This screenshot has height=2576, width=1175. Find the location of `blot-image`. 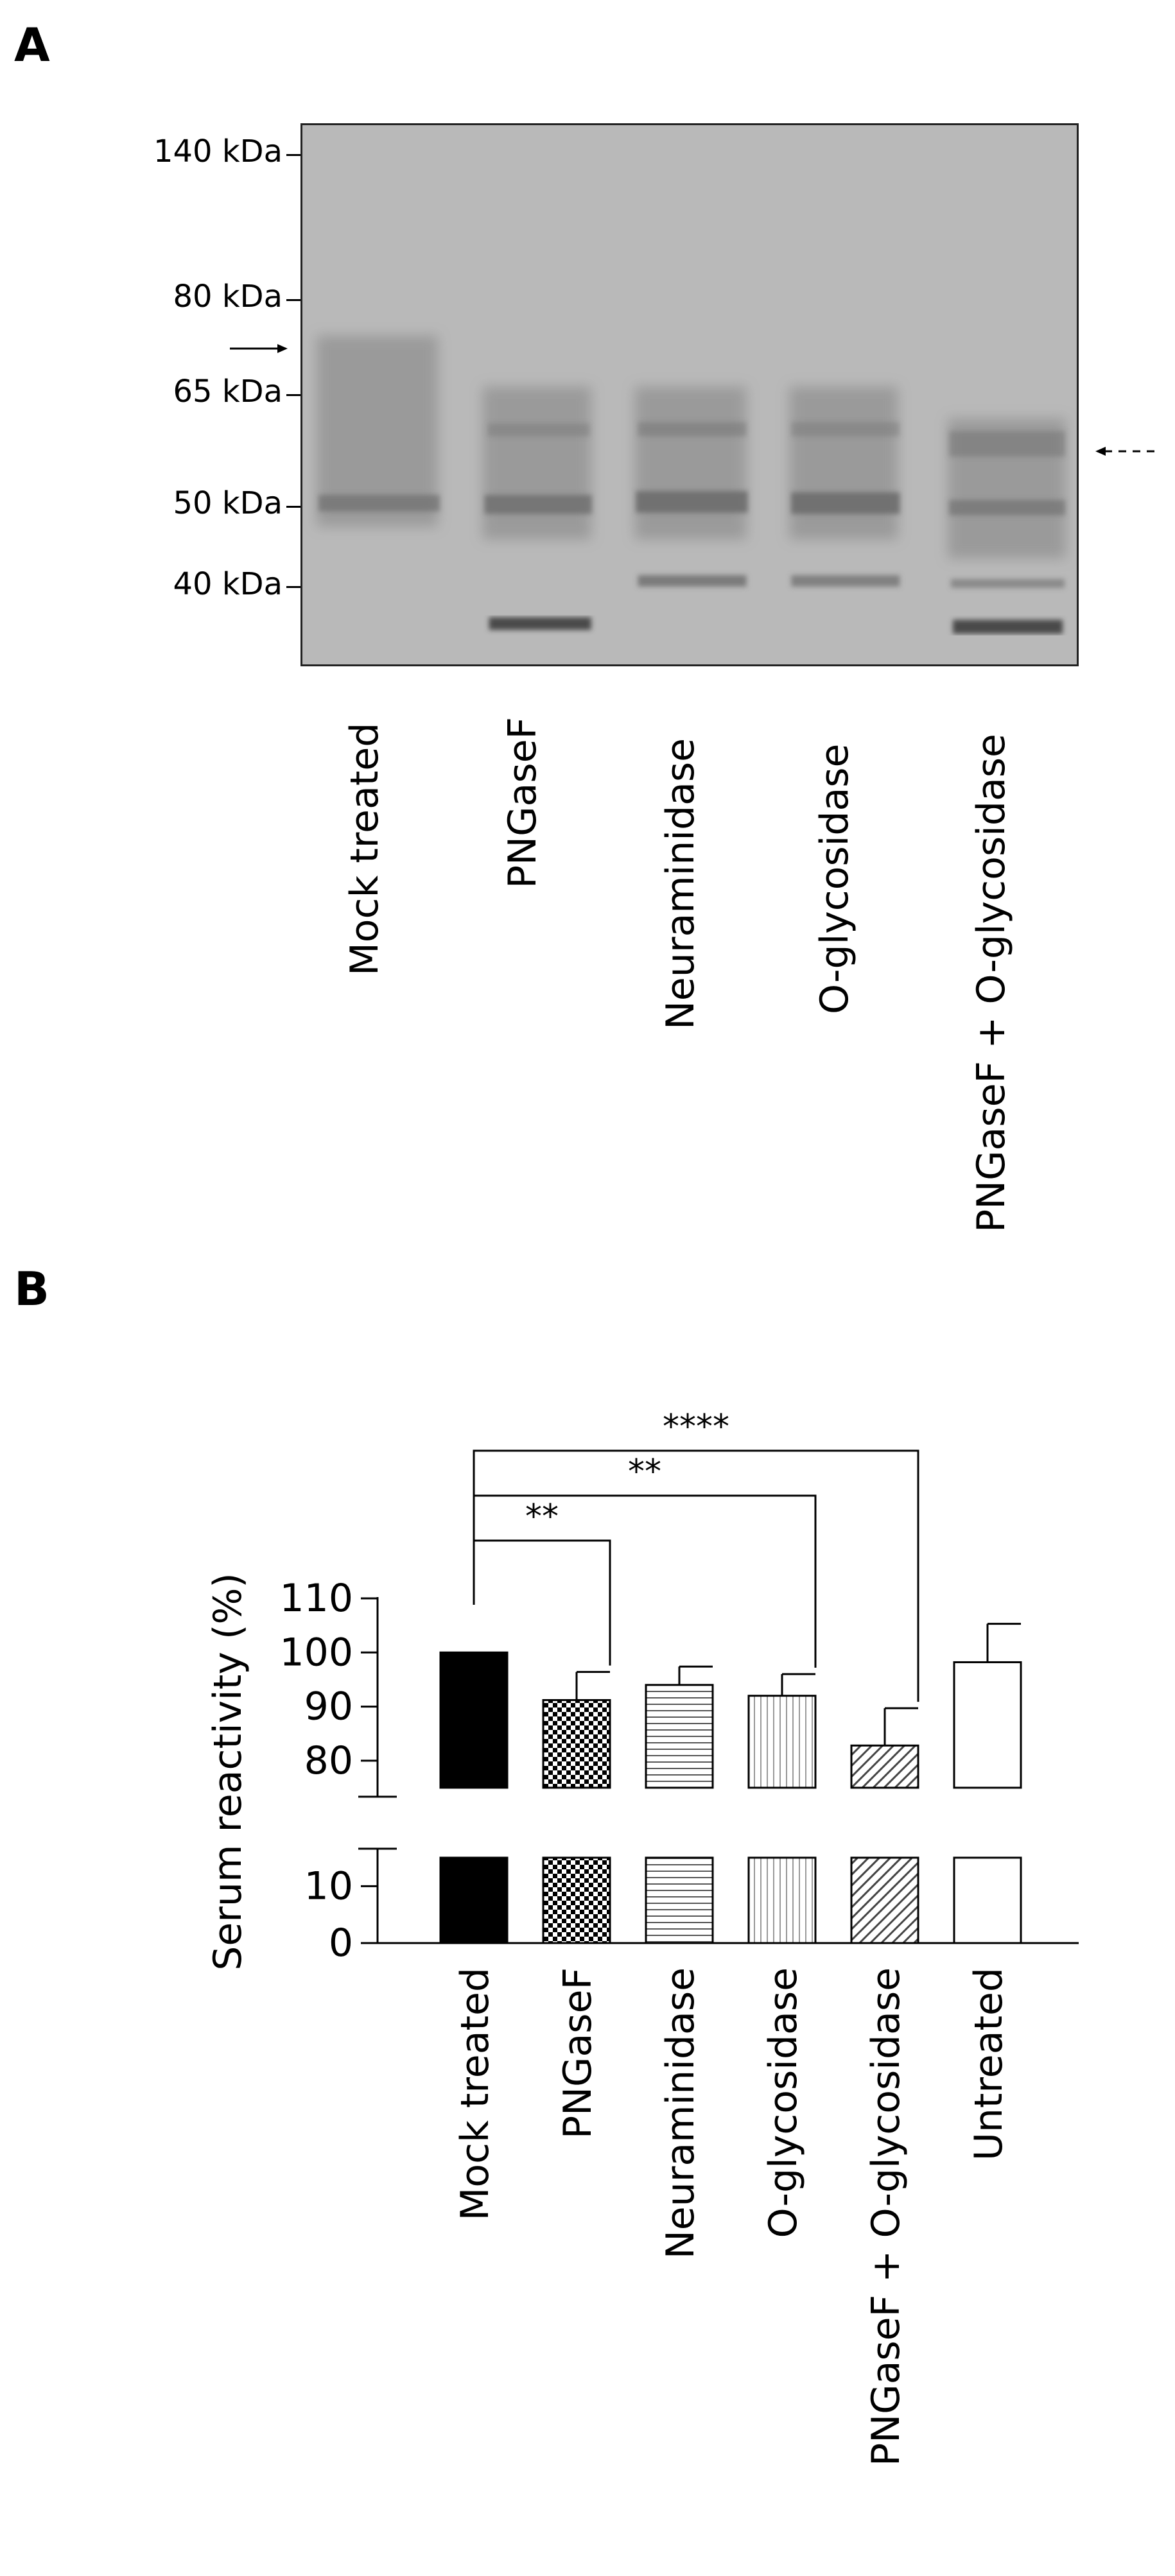

blot-image is located at coordinates (690, 394).